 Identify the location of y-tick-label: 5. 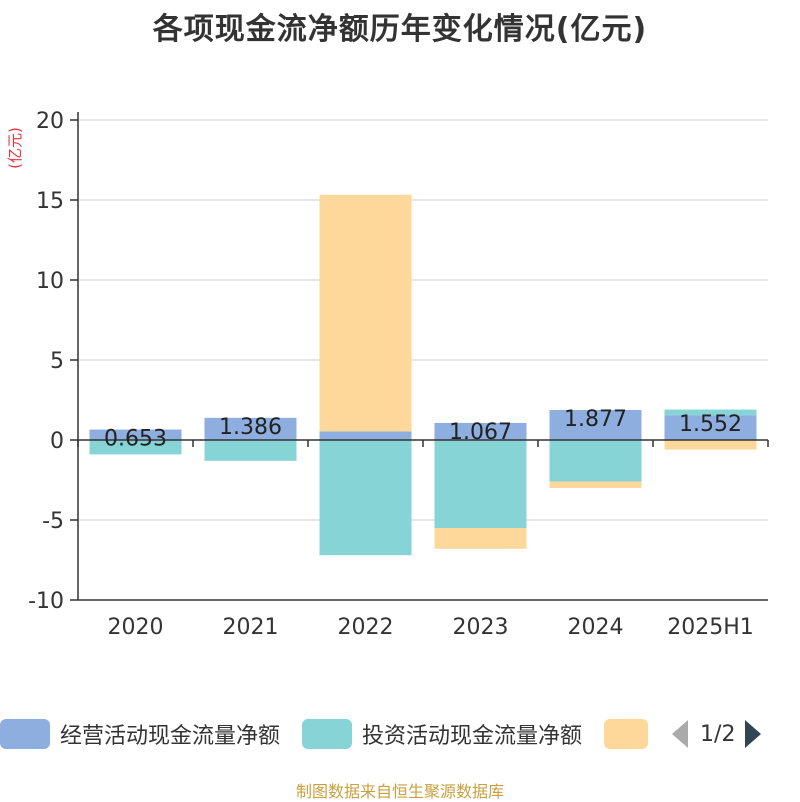
(57, 361).